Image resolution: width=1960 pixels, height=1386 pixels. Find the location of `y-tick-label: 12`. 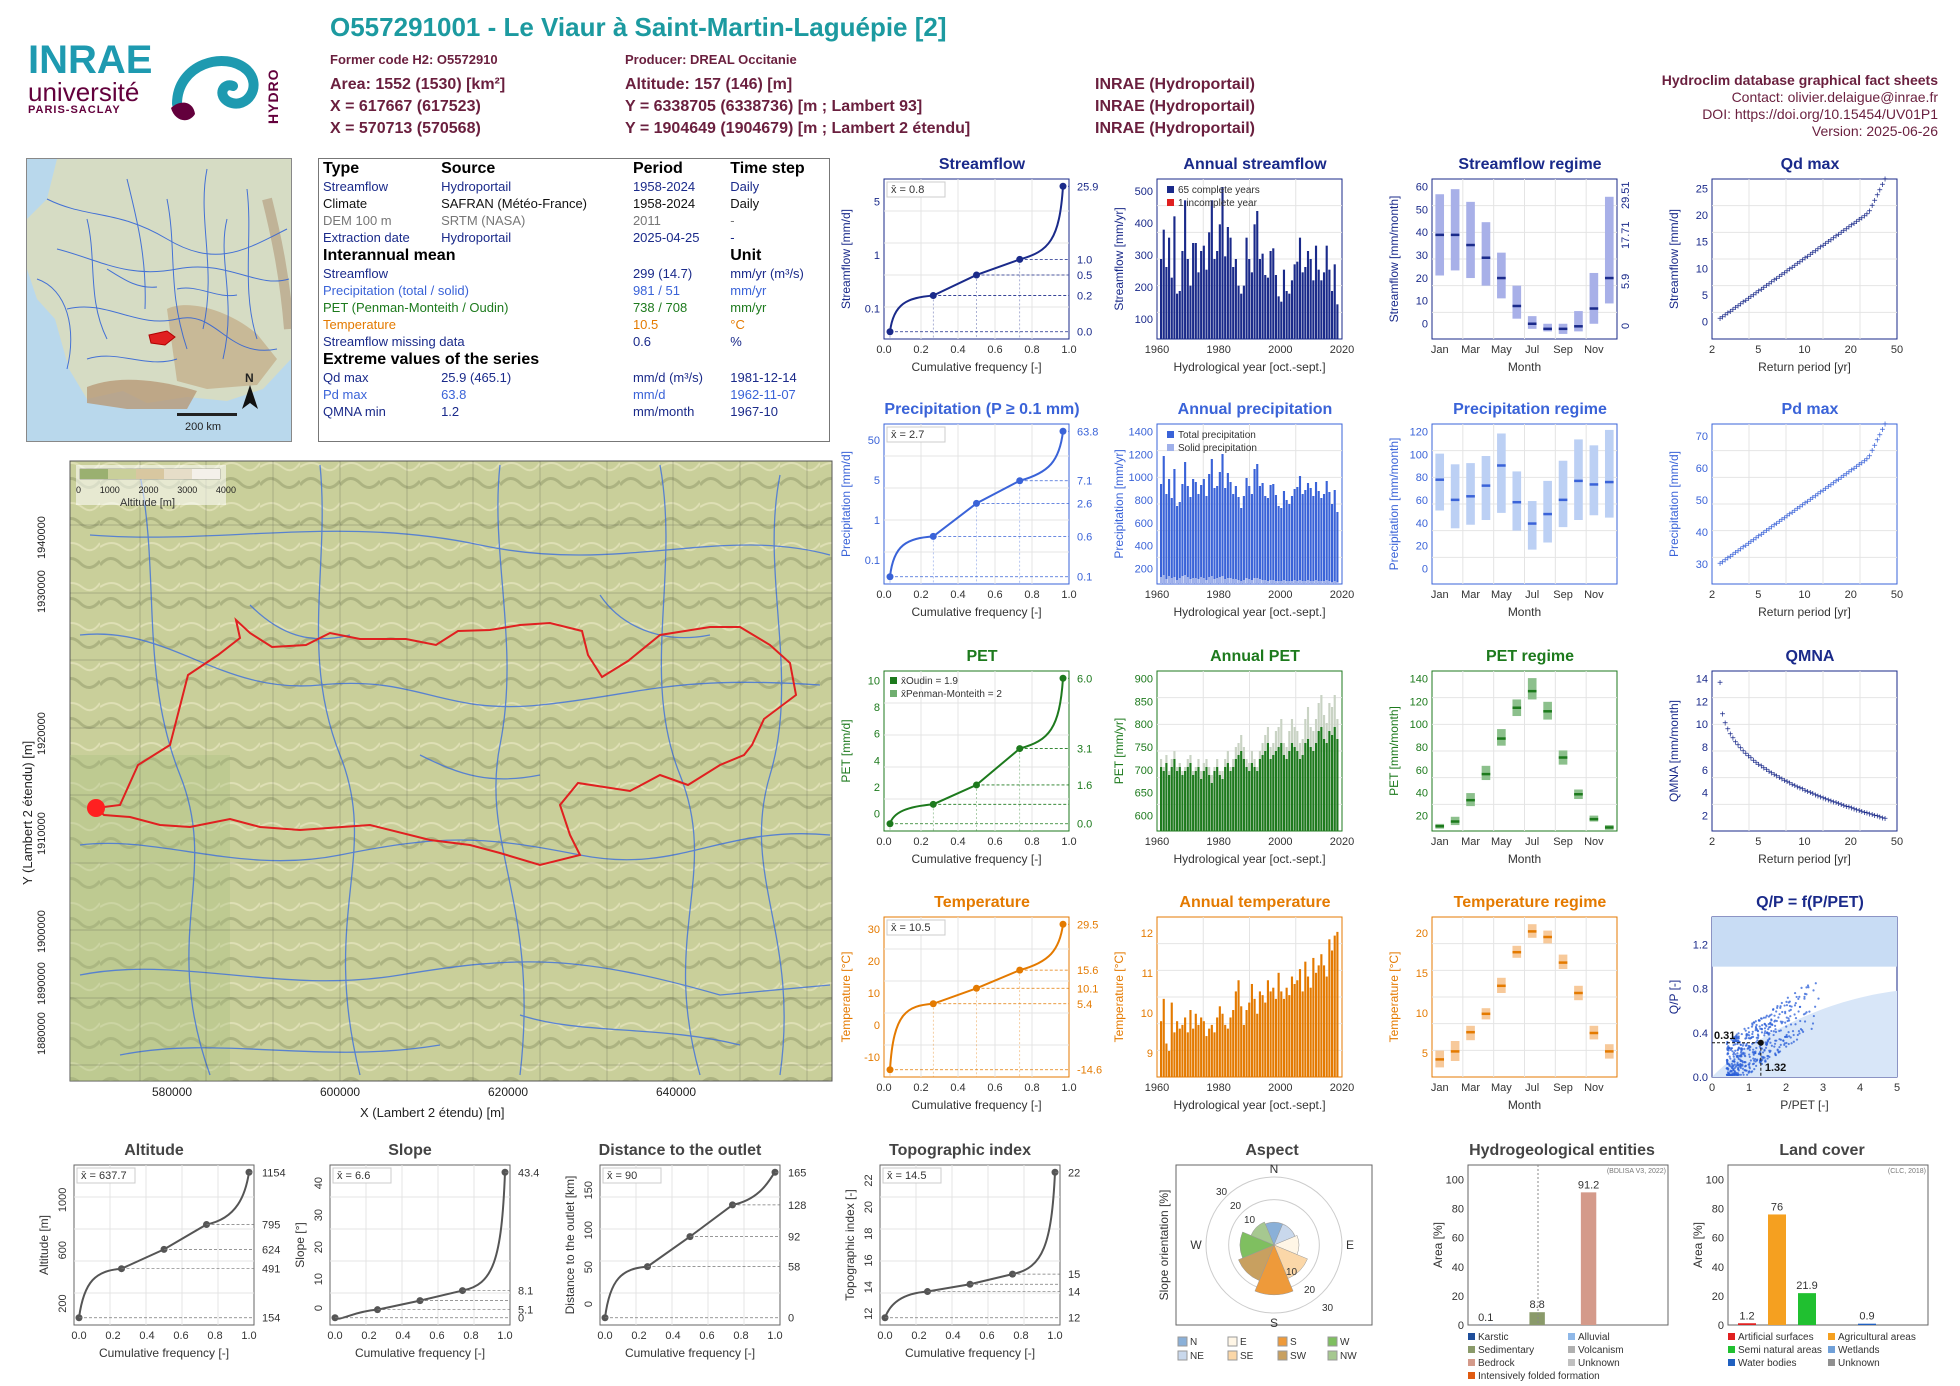

y-tick-label: 12 is located at coordinates (1702, 702).